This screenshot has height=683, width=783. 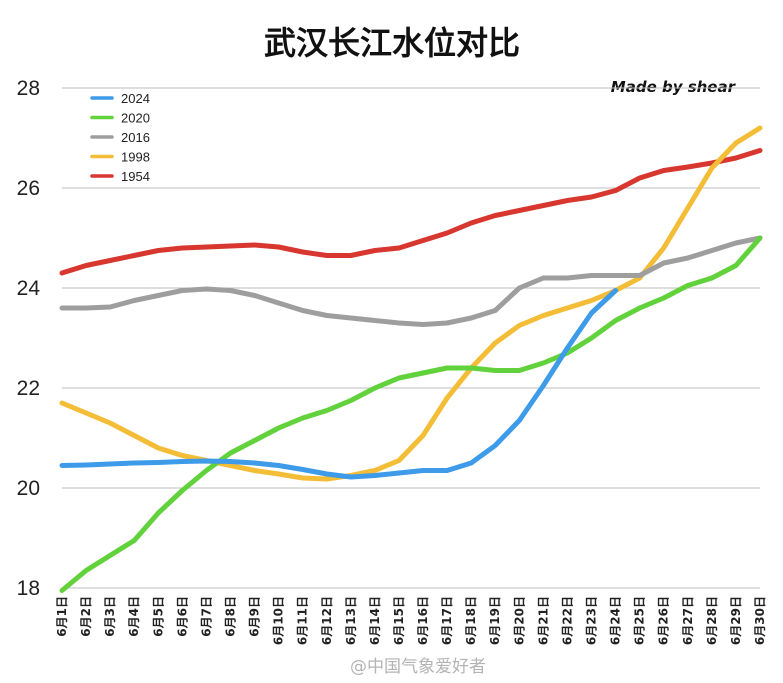 What do you see at coordinates (567, 620) in the screenshot?
I see `x-tick-label: 6月22日` at bounding box center [567, 620].